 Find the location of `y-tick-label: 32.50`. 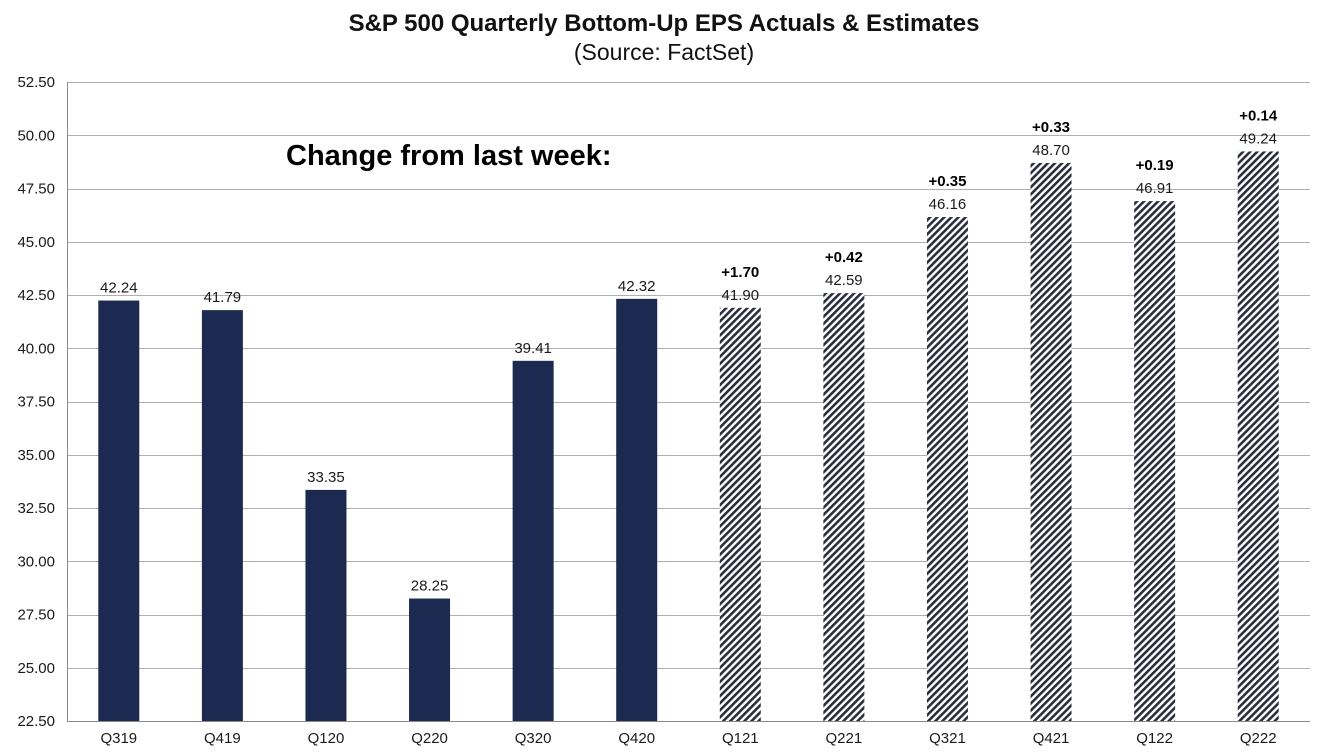

y-tick-label: 32.50 is located at coordinates (36, 508).